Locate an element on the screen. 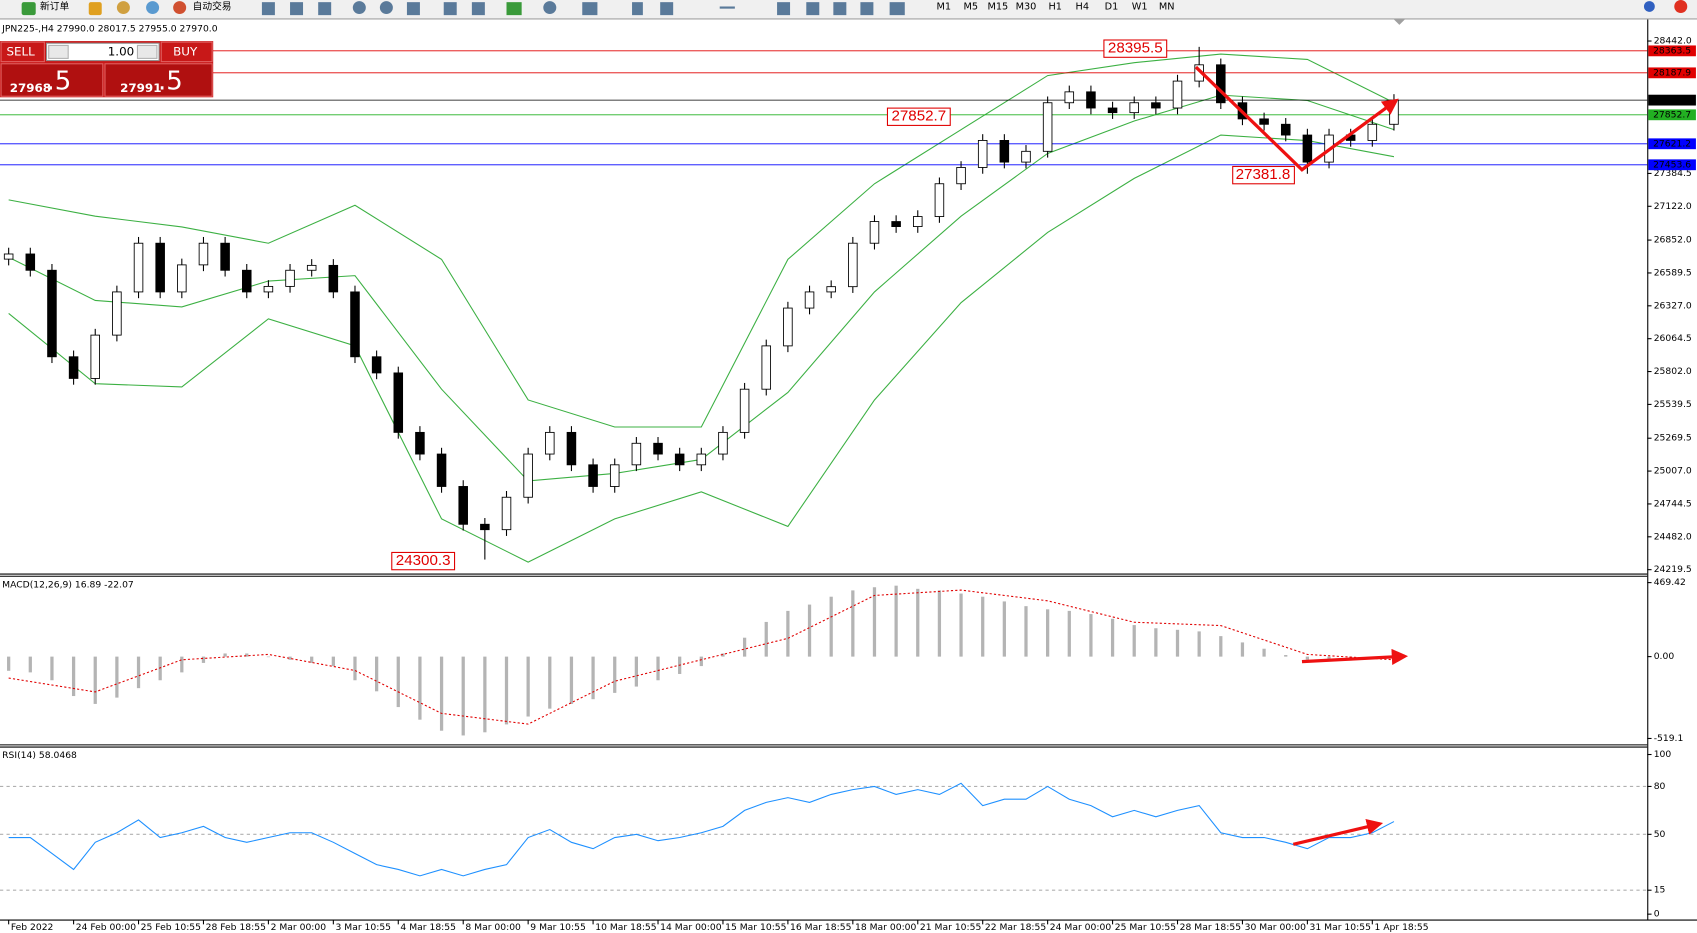 The image size is (1697, 933). auto-trading-button: 自动交易 is located at coordinates (212, 6).